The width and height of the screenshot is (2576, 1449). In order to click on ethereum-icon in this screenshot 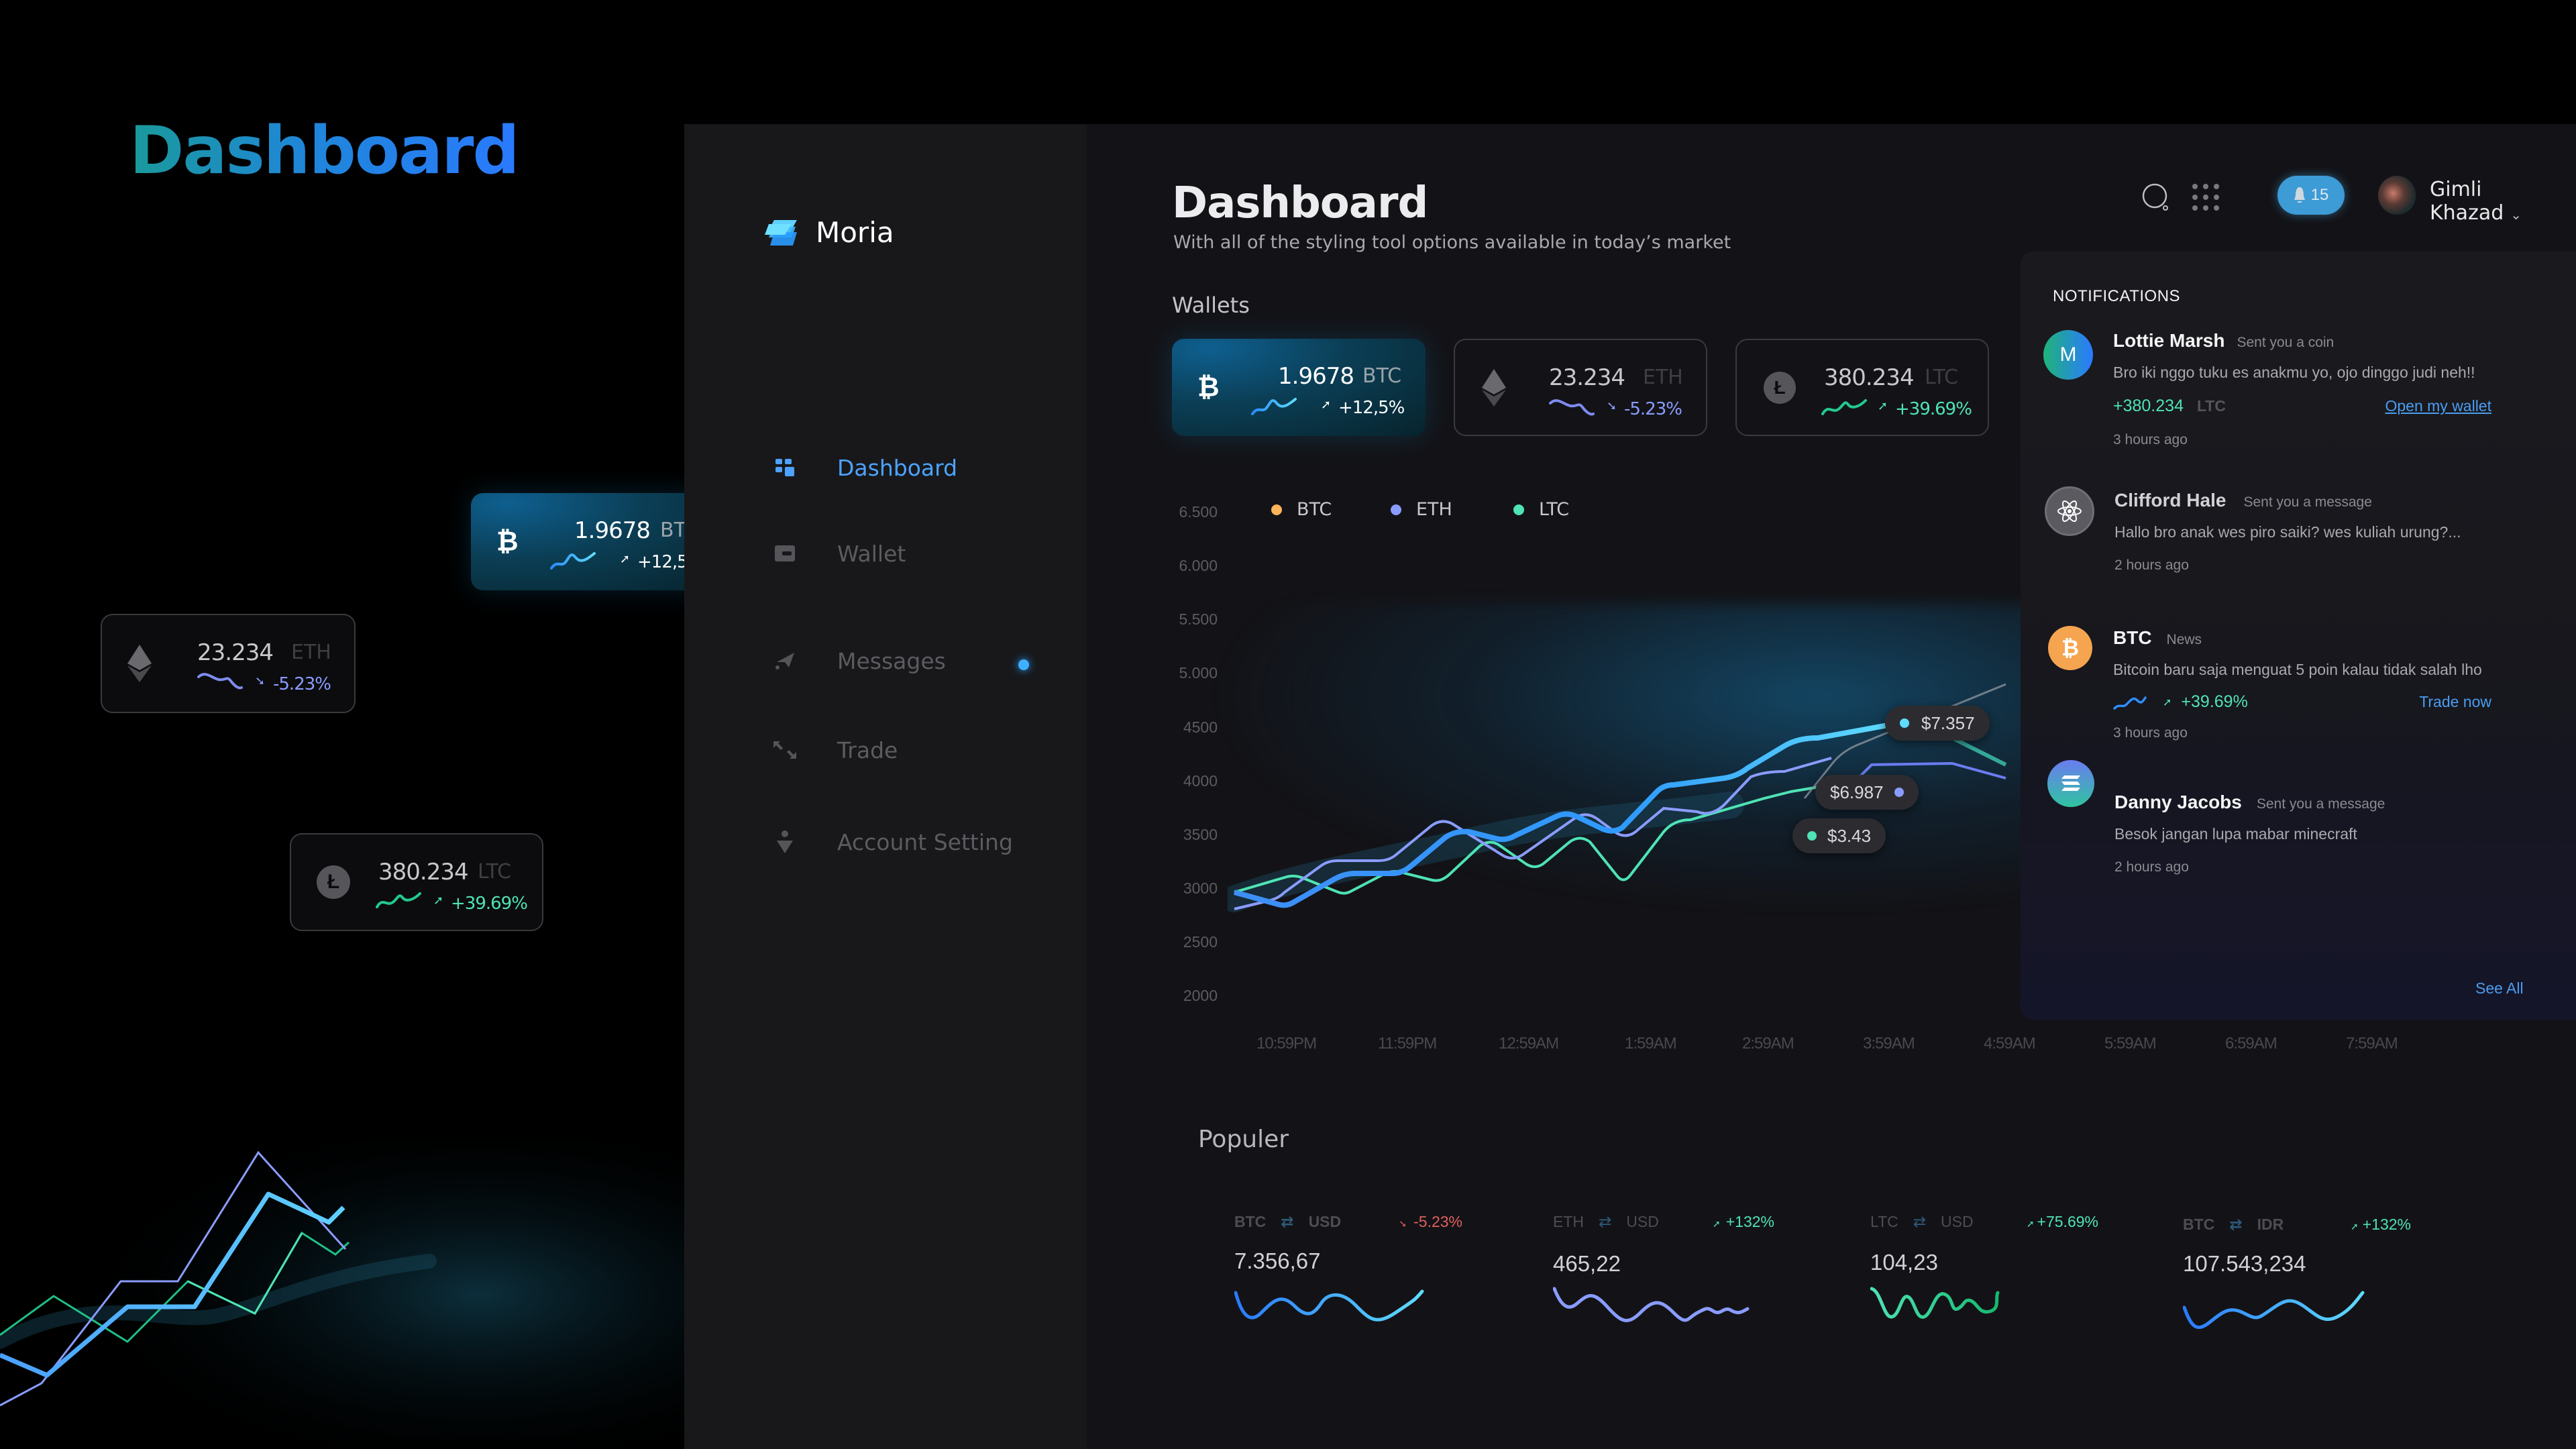, I will do `click(1494, 387)`.